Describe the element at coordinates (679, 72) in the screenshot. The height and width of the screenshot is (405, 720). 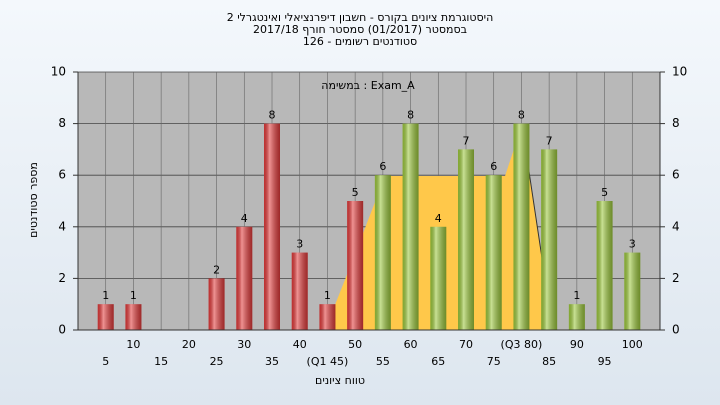
I see `y2-tick-label: 10` at that location.